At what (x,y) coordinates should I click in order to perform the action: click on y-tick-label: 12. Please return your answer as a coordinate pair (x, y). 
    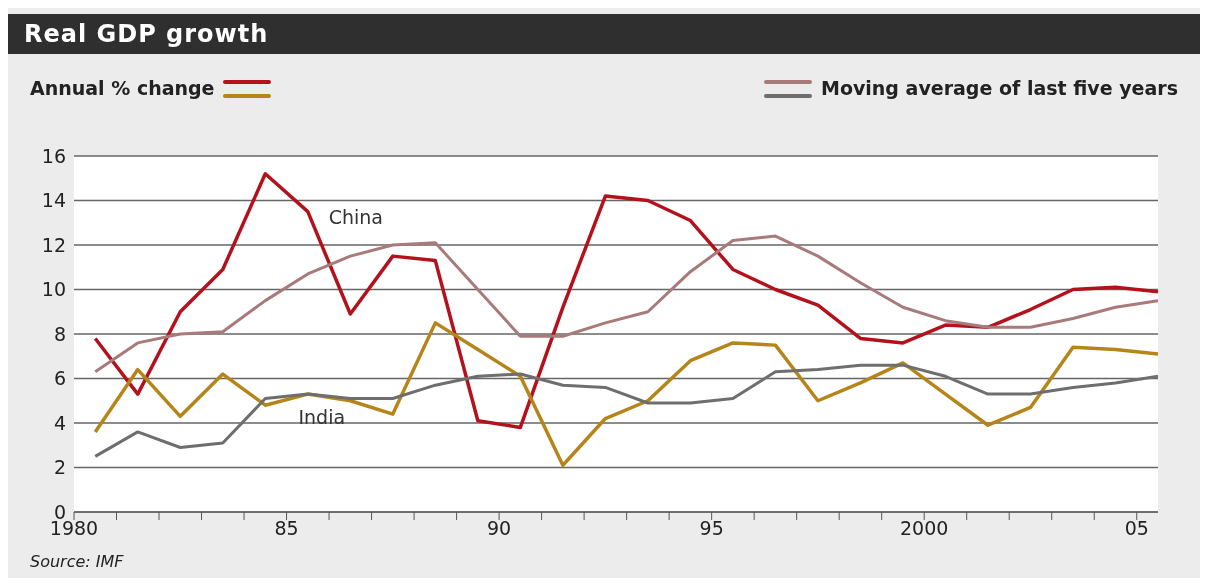
    Looking at the image, I should click on (53, 244).